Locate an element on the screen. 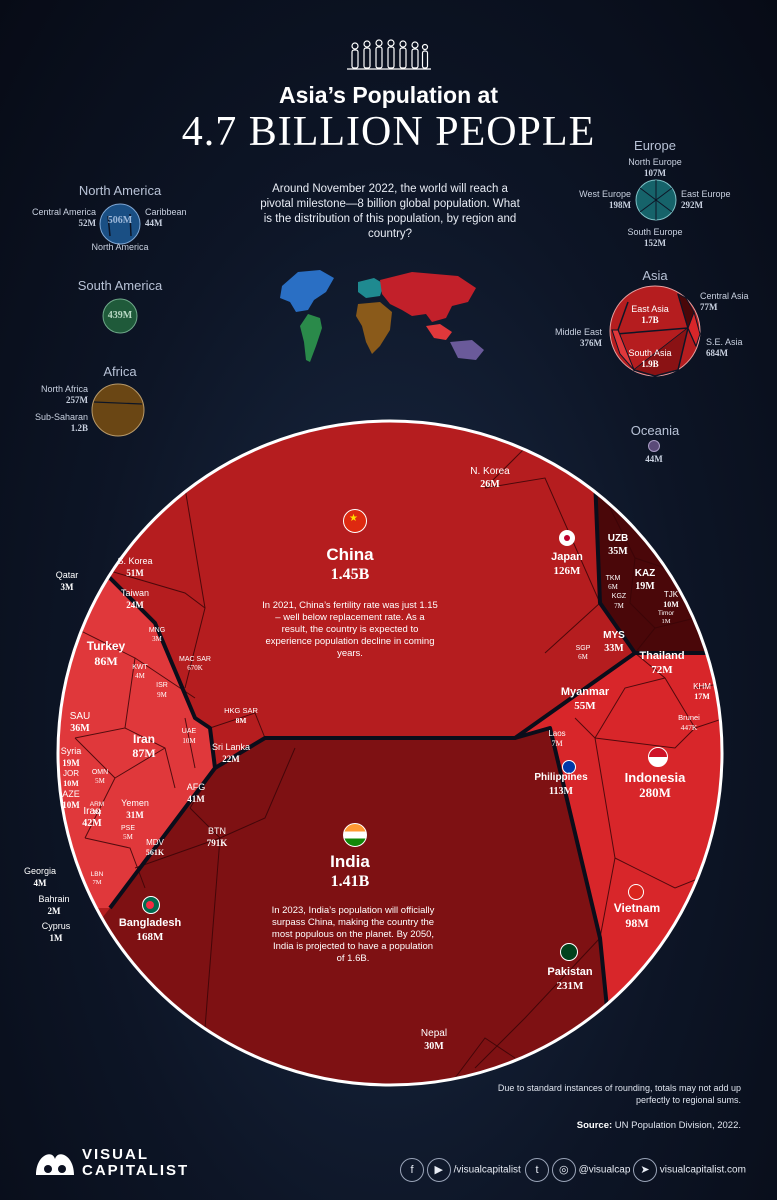 Image resolution: width=777 pixels, height=1200 pixels. mys-label: MYS is located at coordinates (614, 635).